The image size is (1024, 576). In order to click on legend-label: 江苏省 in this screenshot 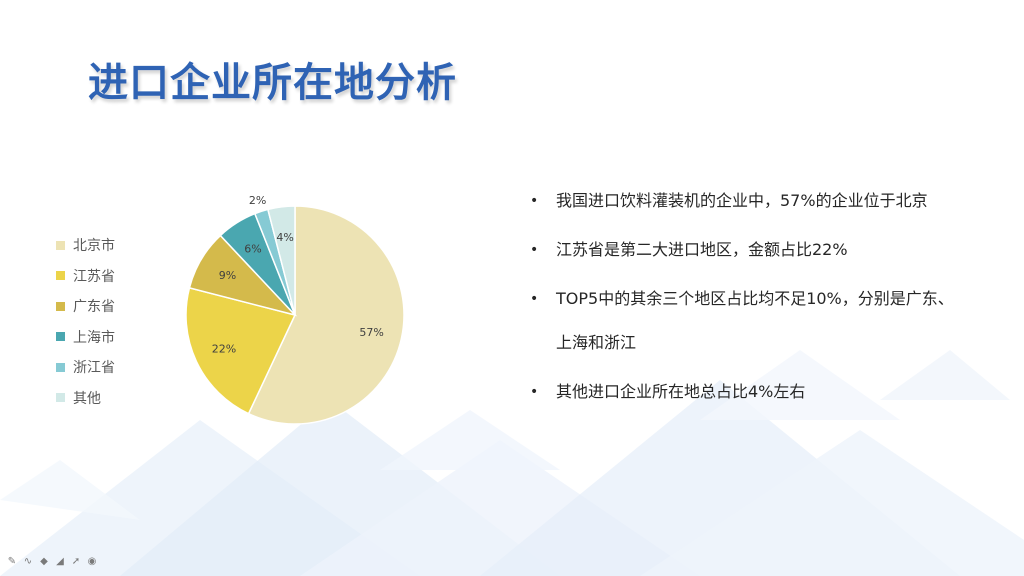, I will do `click(94, 276)`.